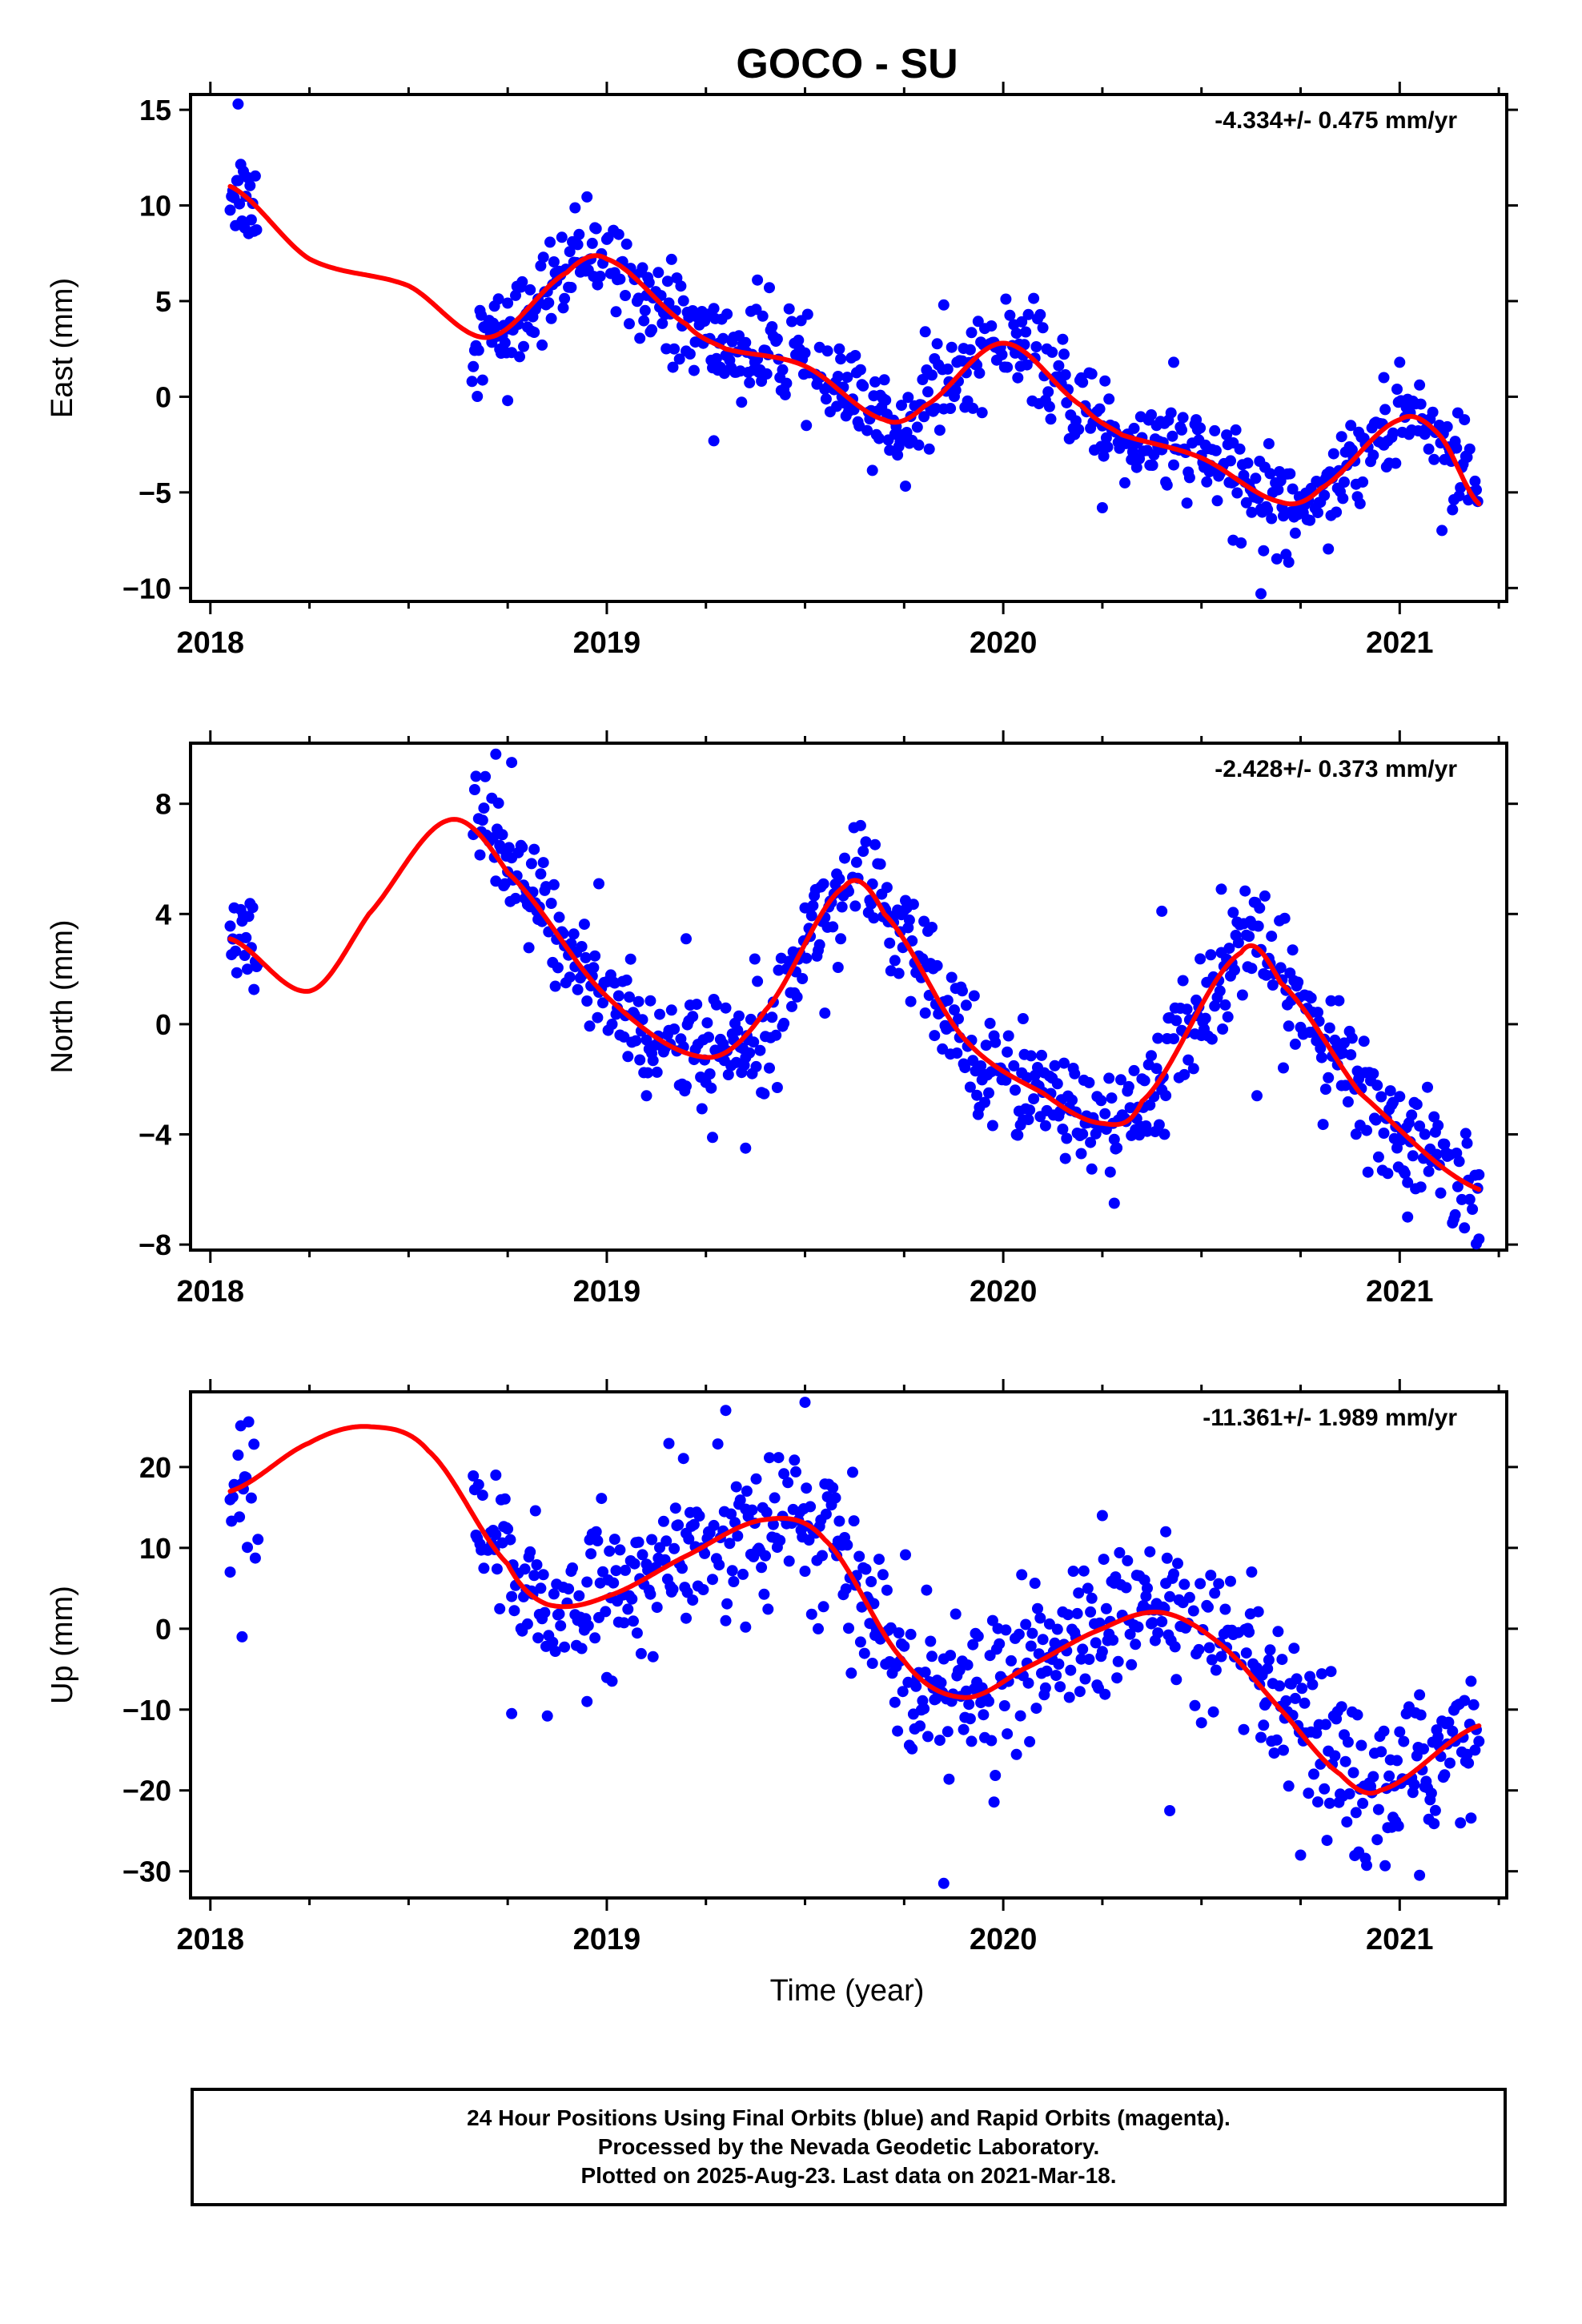 The height and width of the screenshot is (2324, 1582). What do you see at coordinates (163, 1629) in the screenshot?
I see `up-y-tick-label: 0` at bounding box center [163, 1629].